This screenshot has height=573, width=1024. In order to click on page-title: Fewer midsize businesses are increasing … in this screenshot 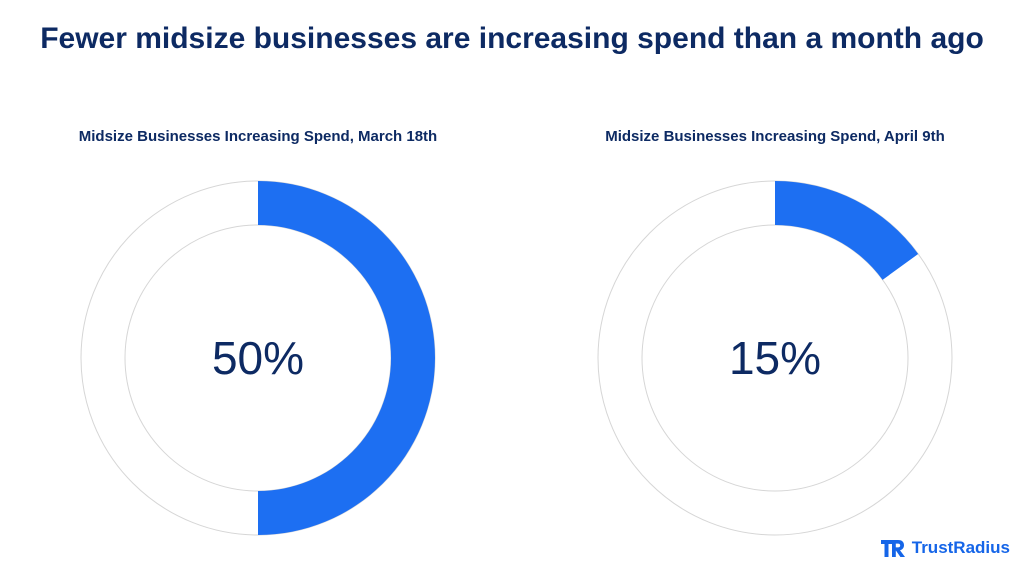, I will do `click(512, 38)`.